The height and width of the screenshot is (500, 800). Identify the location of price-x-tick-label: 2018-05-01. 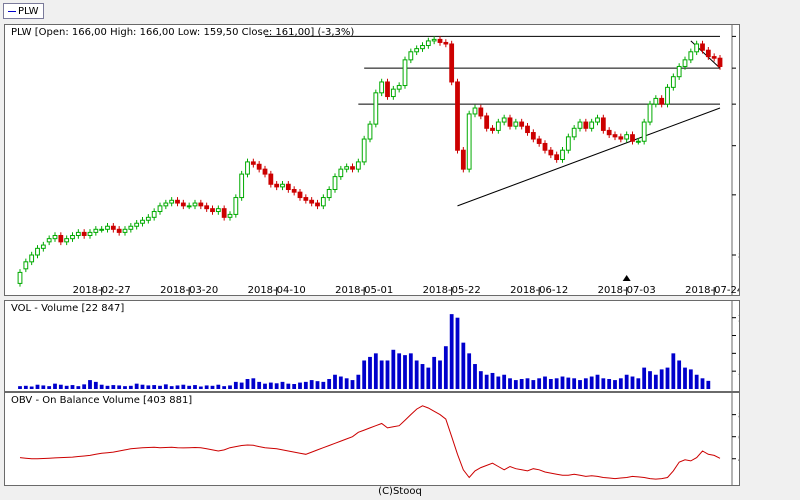
(364, 290).